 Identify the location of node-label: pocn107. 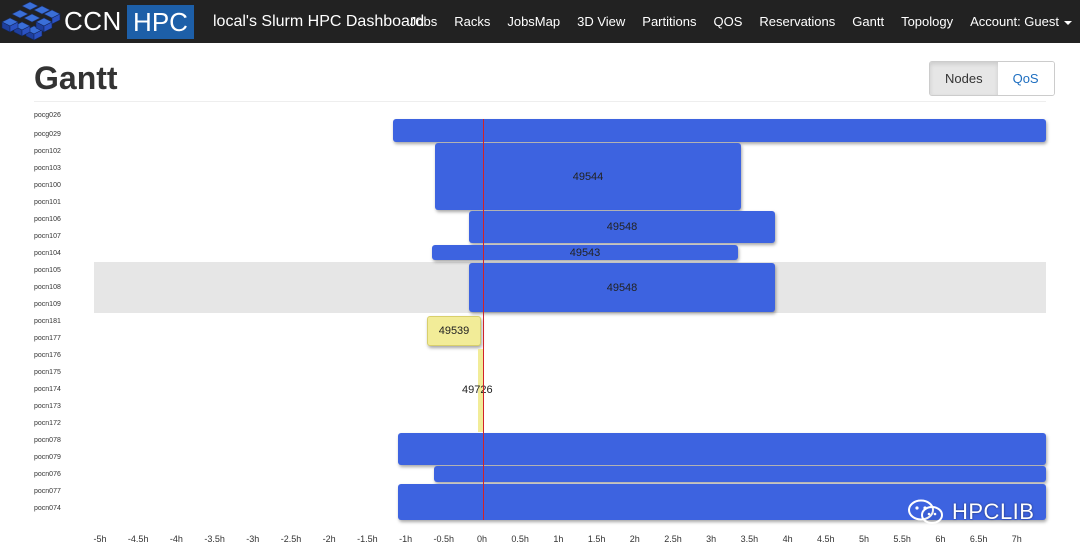
(47, 236).